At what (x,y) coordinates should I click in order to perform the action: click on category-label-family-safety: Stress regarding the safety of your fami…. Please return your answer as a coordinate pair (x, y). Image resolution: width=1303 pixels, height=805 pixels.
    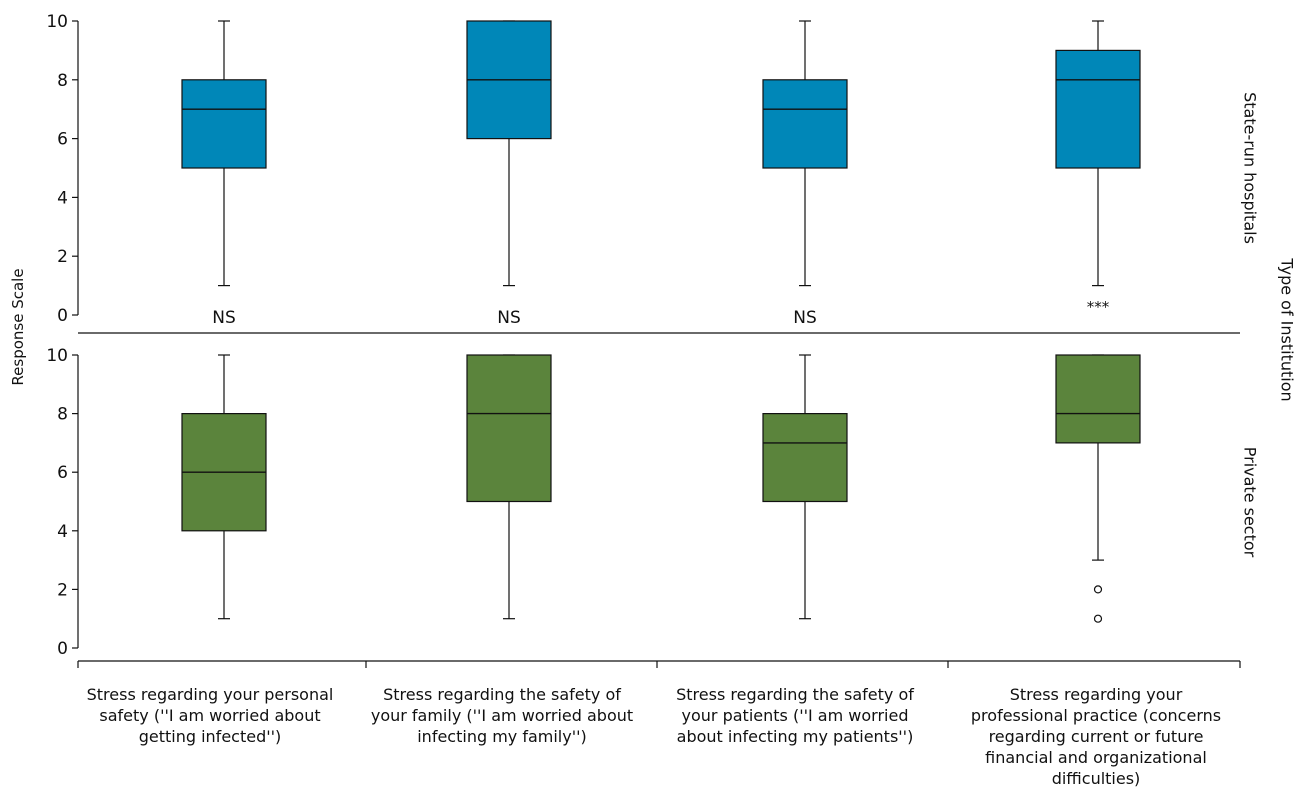
    Looking at the image, I should click on (502, 715).